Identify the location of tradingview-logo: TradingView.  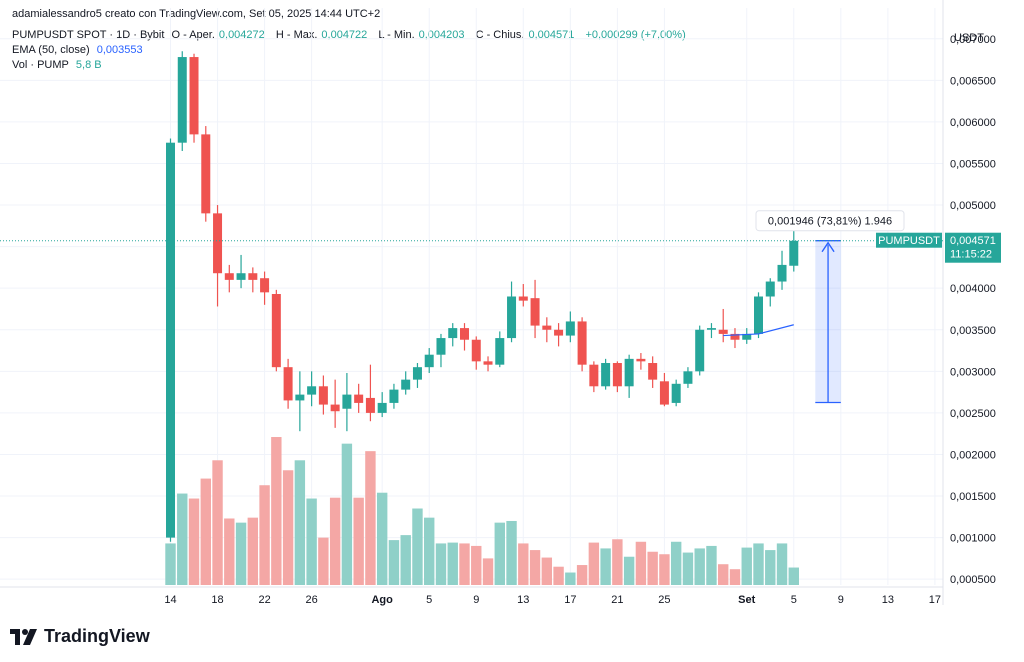
(80, 636).